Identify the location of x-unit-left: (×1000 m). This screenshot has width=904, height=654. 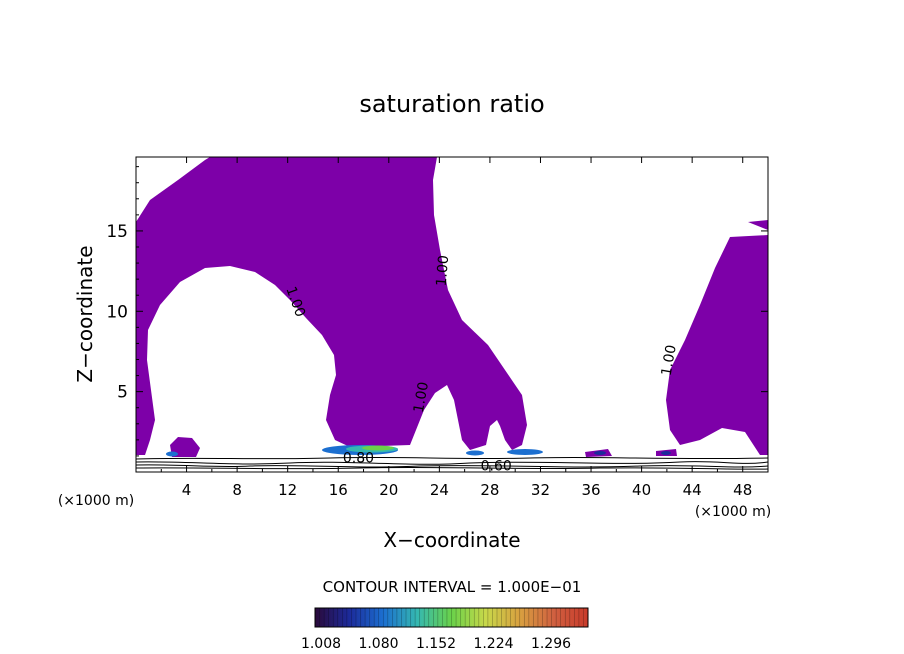
(96, 501).